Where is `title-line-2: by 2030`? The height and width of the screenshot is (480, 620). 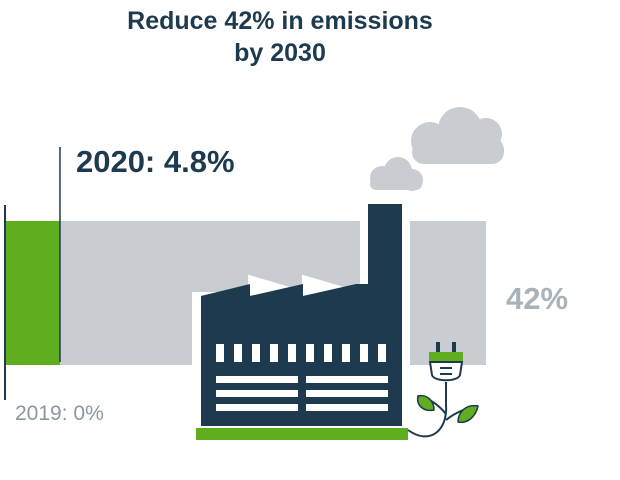
title-line-2: by 2030 is located at coordinates (280, 53).